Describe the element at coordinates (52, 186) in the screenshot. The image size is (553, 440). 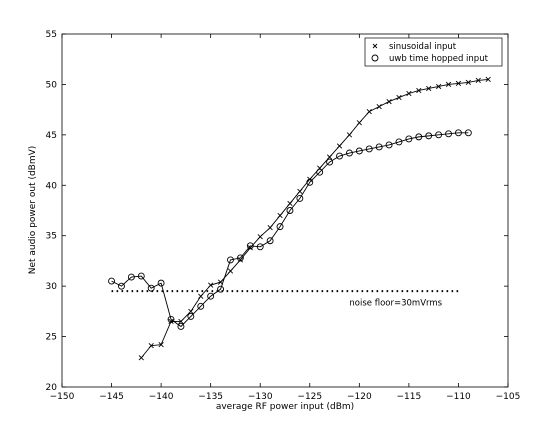
I see `y-tick-label: 40` at that location.